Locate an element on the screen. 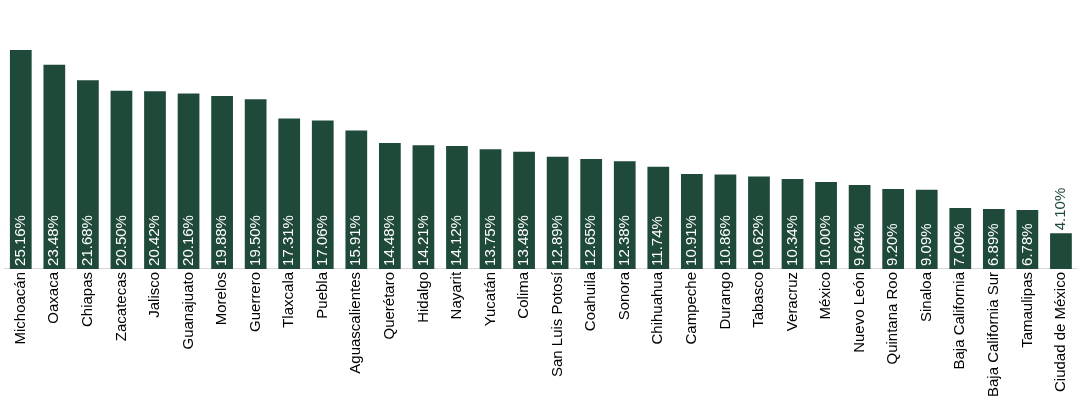 This screenshot has height=400, width=1082. x-tick-label: Nayarit is located at coordinates (456, 295).